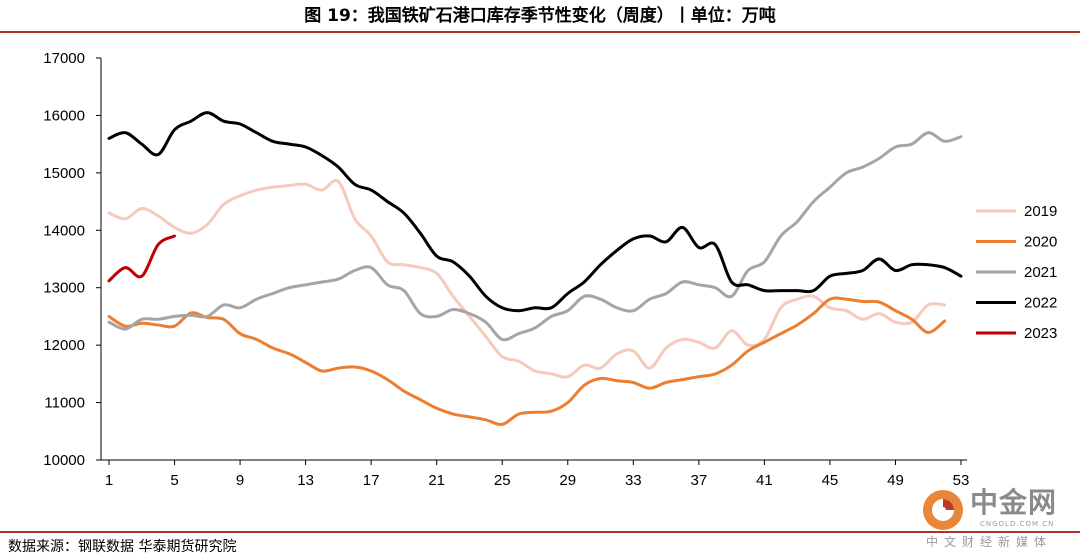 The width and height of the screenshot is (1080, 560). What do you see at coordinates (540, 16) in the screenshot?
I see `chart-title: 图 19：我国铁矿石港口库存季节性变化（周度）丨单位：万吨` at bounding box center [540, 16].